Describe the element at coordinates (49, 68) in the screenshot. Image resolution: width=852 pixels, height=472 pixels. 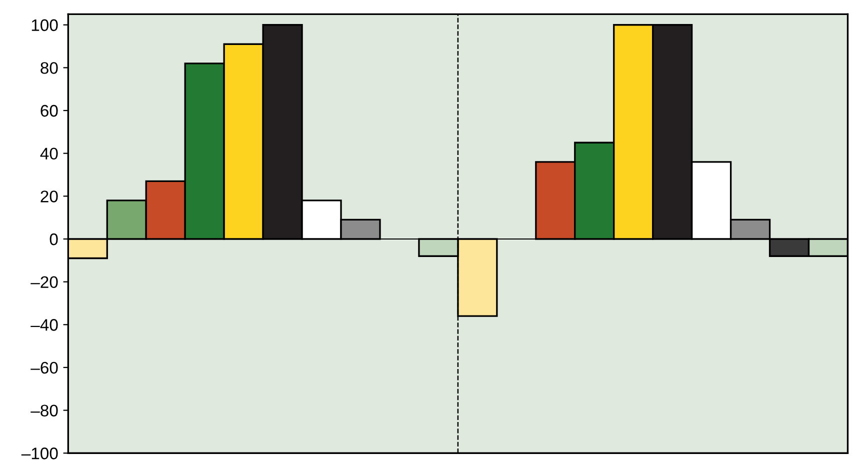
I see `y-tick-label: 80` at that location.